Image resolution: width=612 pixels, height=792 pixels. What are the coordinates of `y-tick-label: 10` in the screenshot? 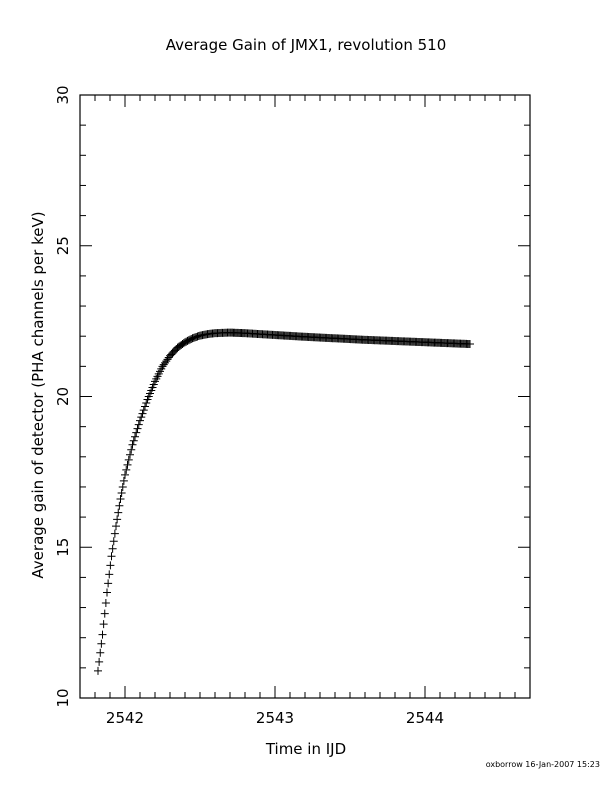 It's located at (63, 697).